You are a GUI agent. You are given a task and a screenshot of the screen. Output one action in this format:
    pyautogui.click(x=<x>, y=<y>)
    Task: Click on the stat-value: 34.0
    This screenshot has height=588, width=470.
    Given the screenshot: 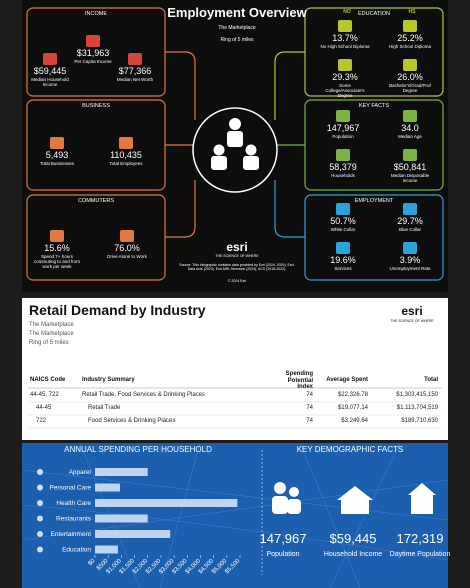 What is the action you would take?
    pyautogui.click(x=410, y=128)
    